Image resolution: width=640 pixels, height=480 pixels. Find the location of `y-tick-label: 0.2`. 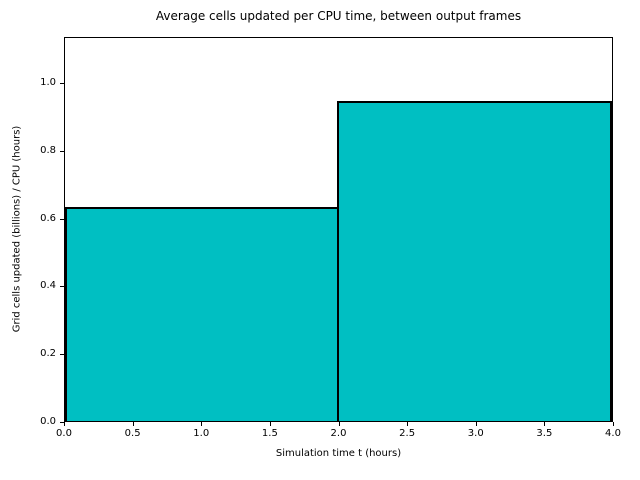

y-tick-label: 0.2 is located at coordinates (48, 354).